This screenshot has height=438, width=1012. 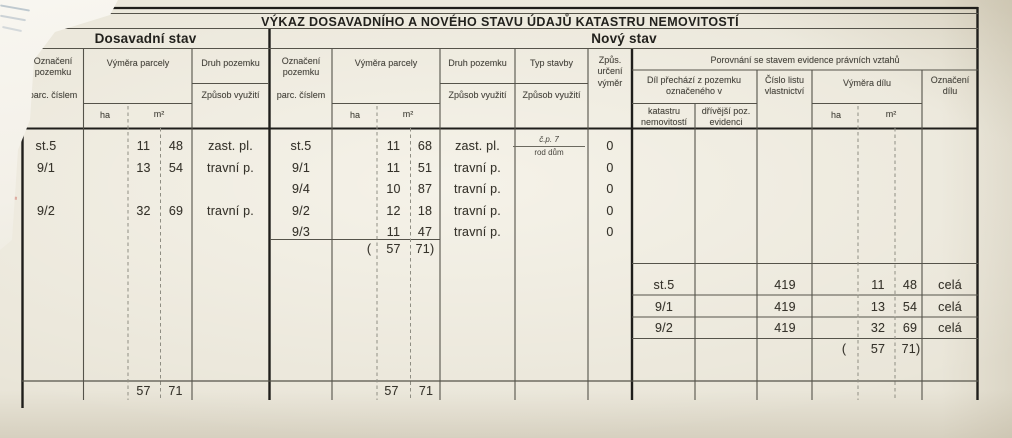 I want to click on new-subtotal-m2a: 57, so click(x=393, y=249).